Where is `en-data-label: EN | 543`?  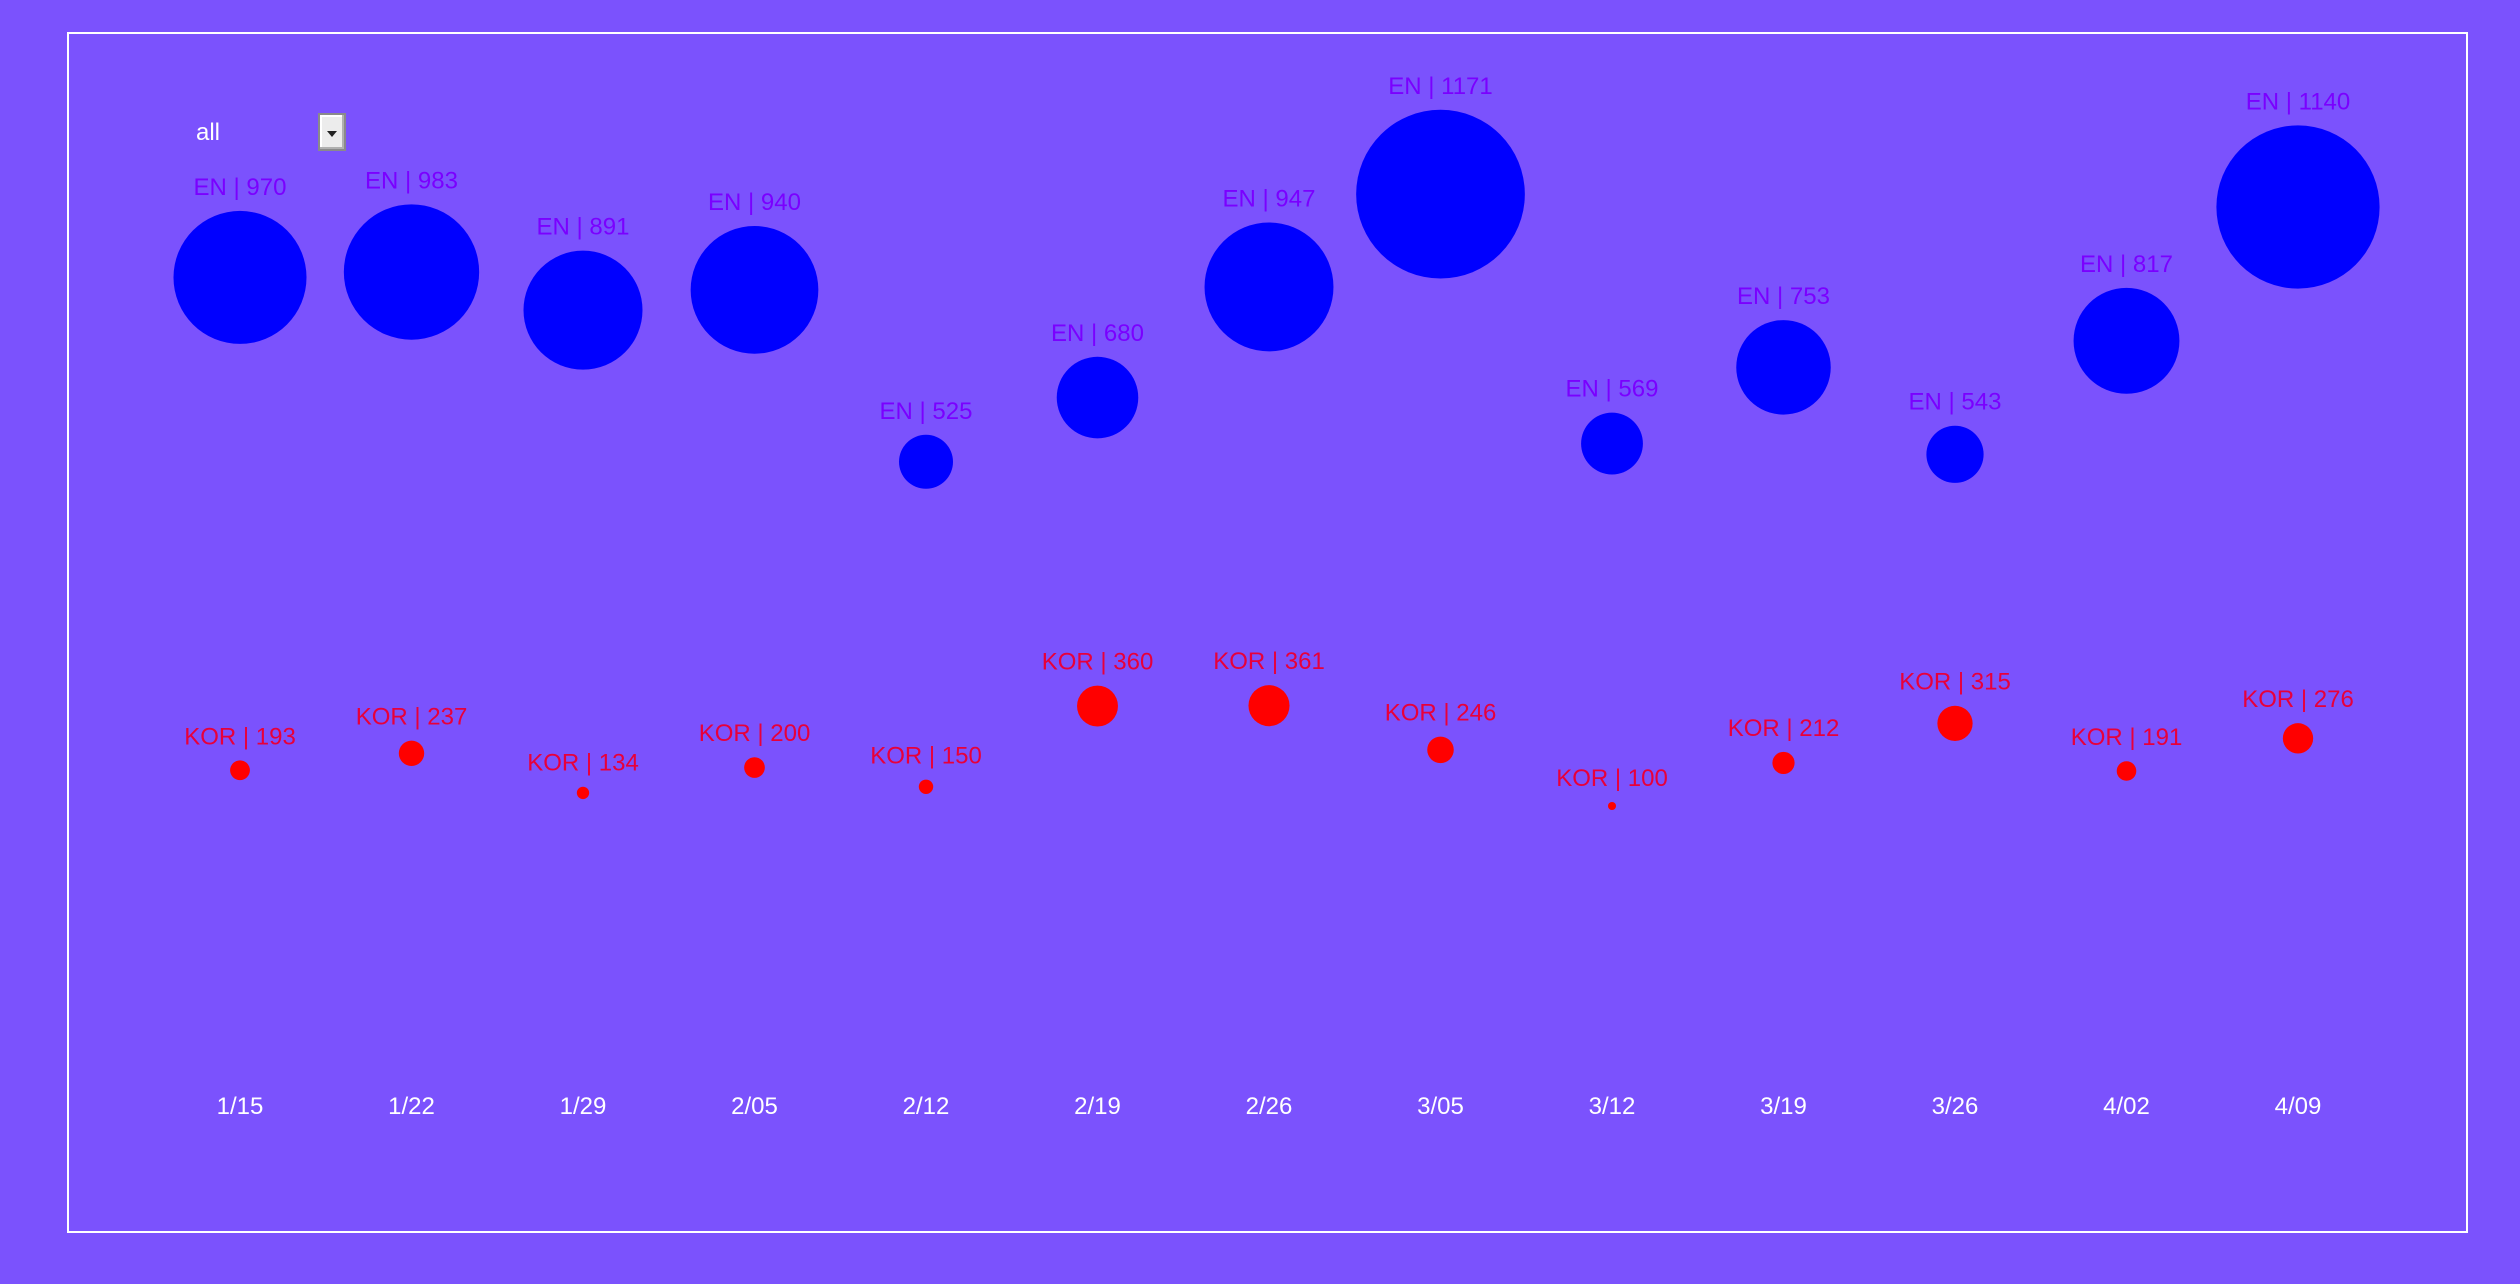 en-data-label: EN | 543 is located at coordinates (1955, 402).